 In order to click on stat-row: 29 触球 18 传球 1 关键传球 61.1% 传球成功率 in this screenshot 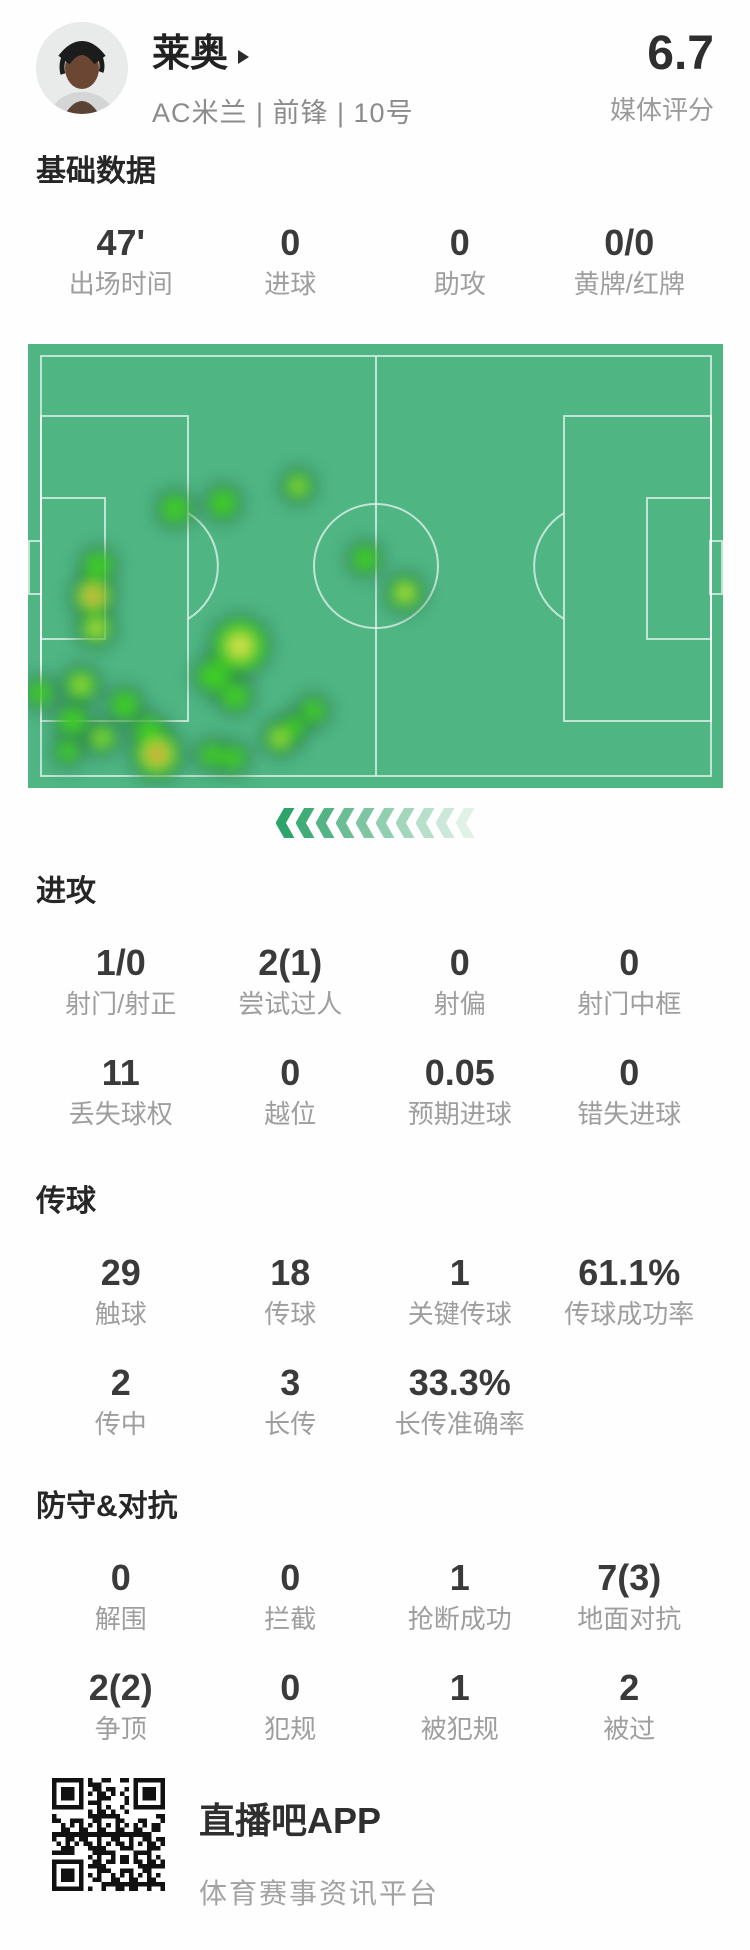, I will do `click(375, 1290)`.